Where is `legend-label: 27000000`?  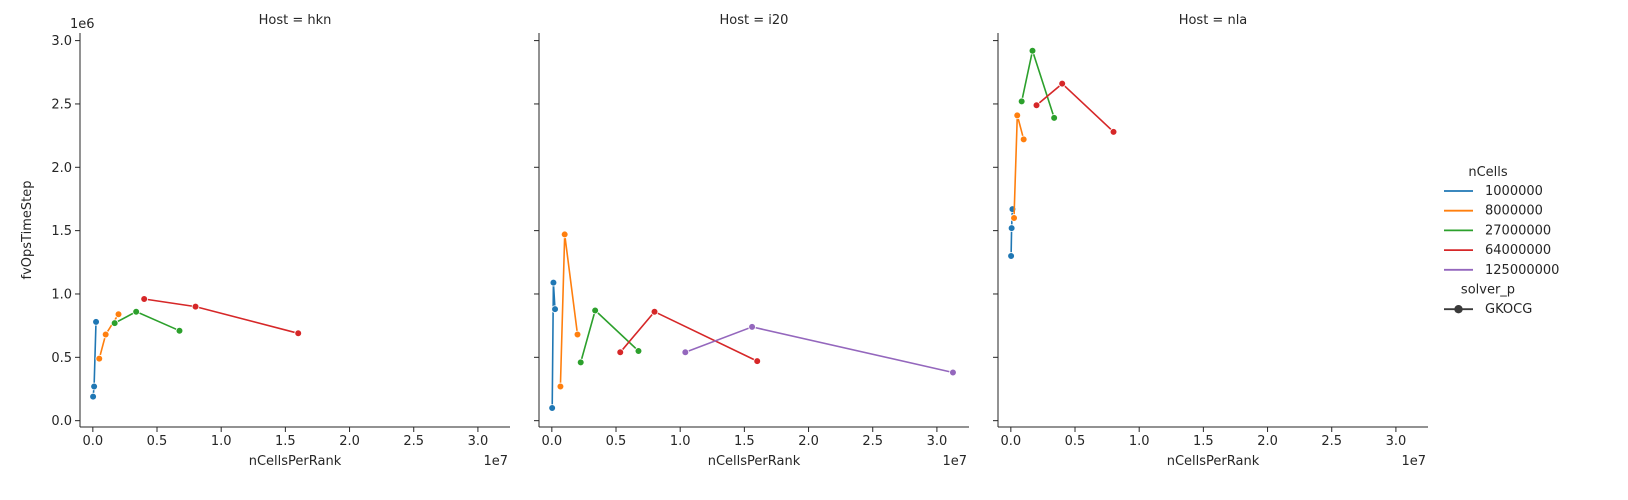
legend-label: 27000000 is located at coordinates (1518, 230).